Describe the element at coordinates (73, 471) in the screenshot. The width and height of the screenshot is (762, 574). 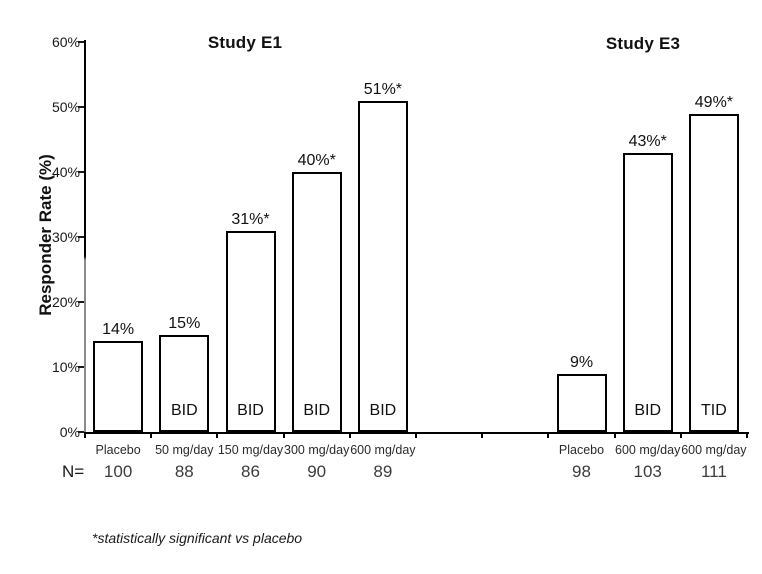
I see `n-equals-label: N=` at that location.